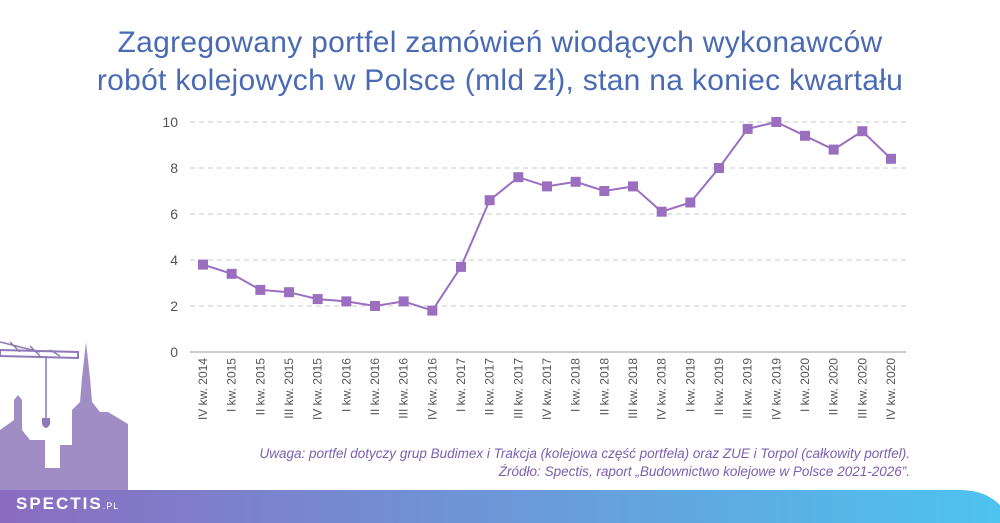  What do you see at coordinates (862, 388) in the screenshot?
I see `x-tick-label: III kw. 2020` at bounding box center [862, 388].